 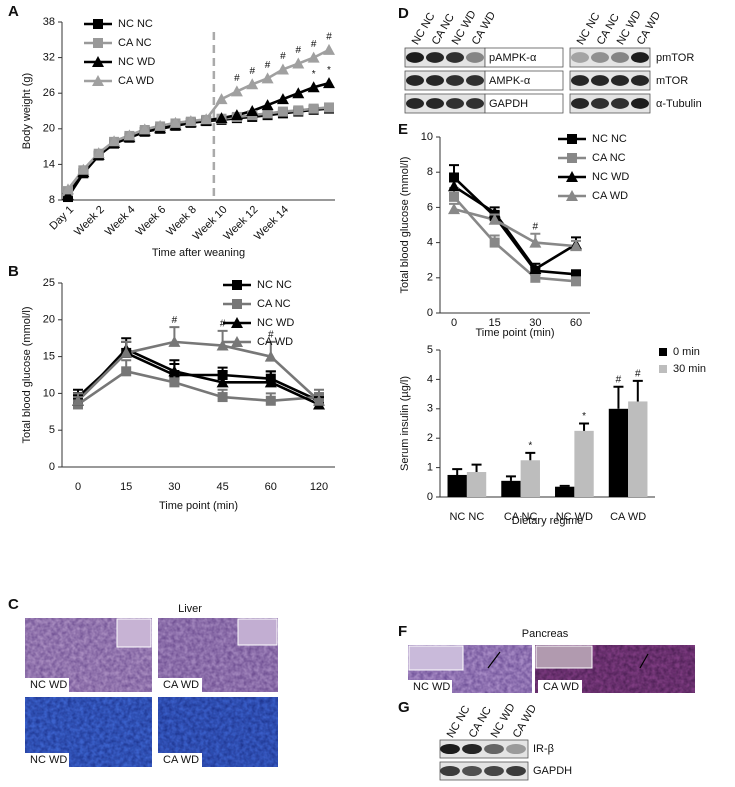 I want to click on x-tick-label: Week 2, so click(x=89, y=221).